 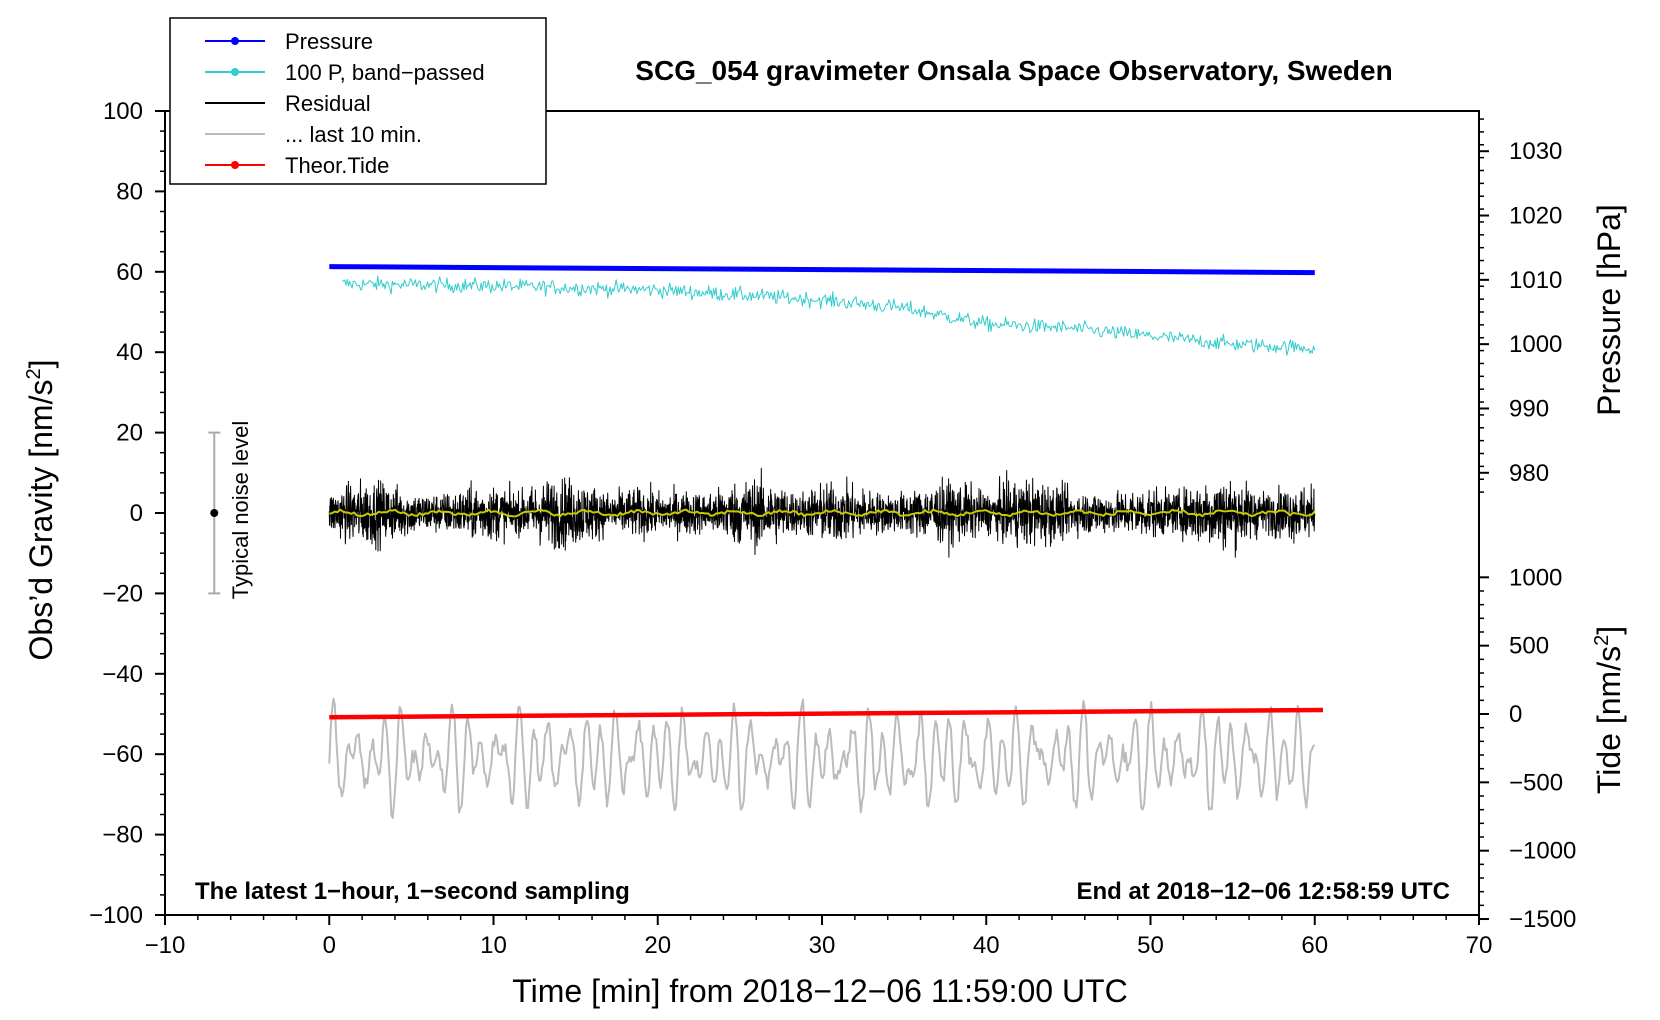 I want to click on x-tick-label: 10, so click(x=493, y=945).